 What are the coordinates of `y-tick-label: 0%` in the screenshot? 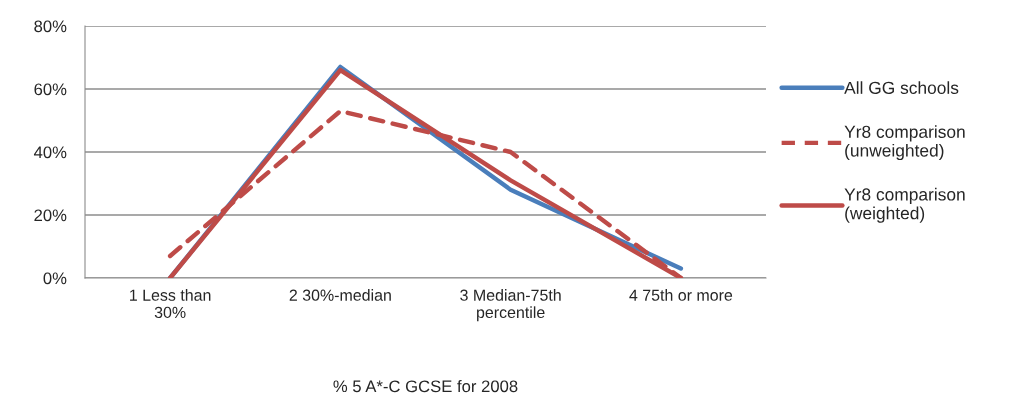 It's located at (55, 278).